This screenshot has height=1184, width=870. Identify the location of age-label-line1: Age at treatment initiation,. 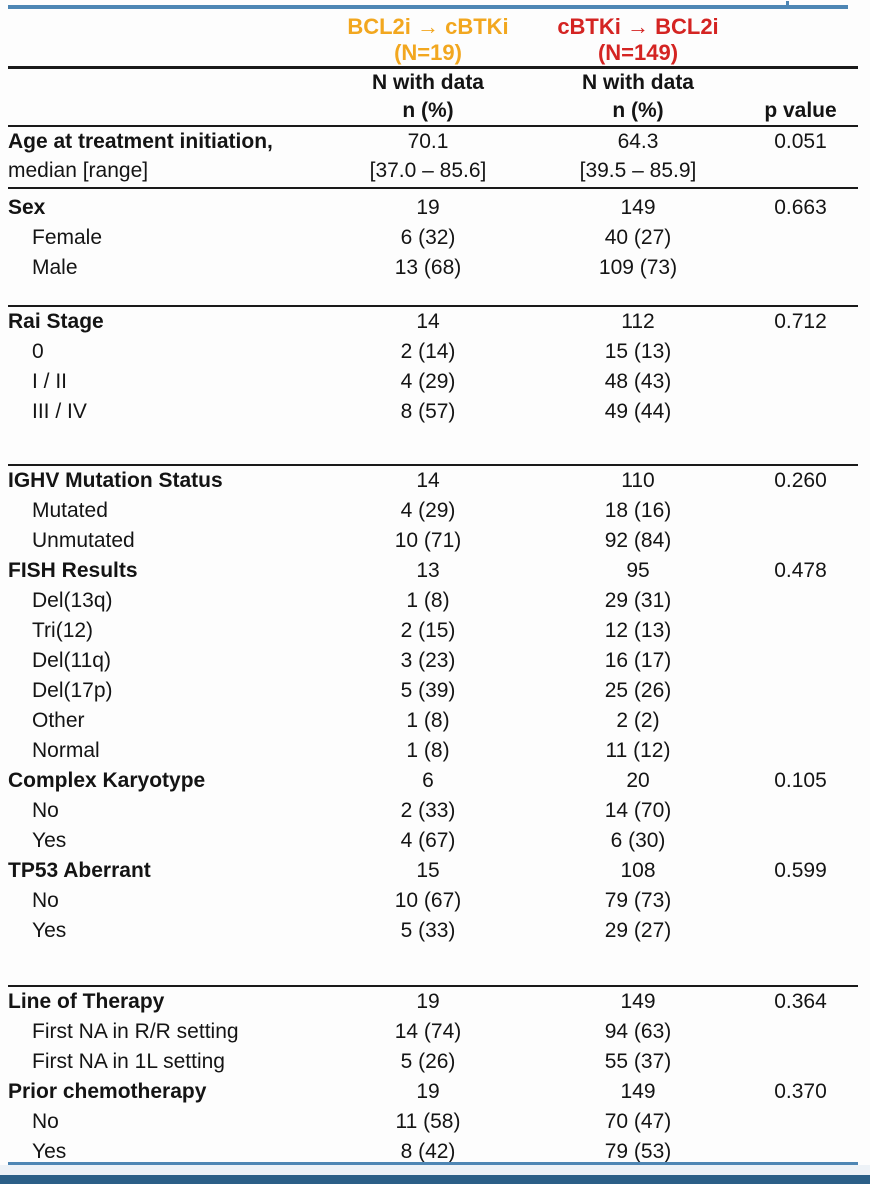
(140, 141).